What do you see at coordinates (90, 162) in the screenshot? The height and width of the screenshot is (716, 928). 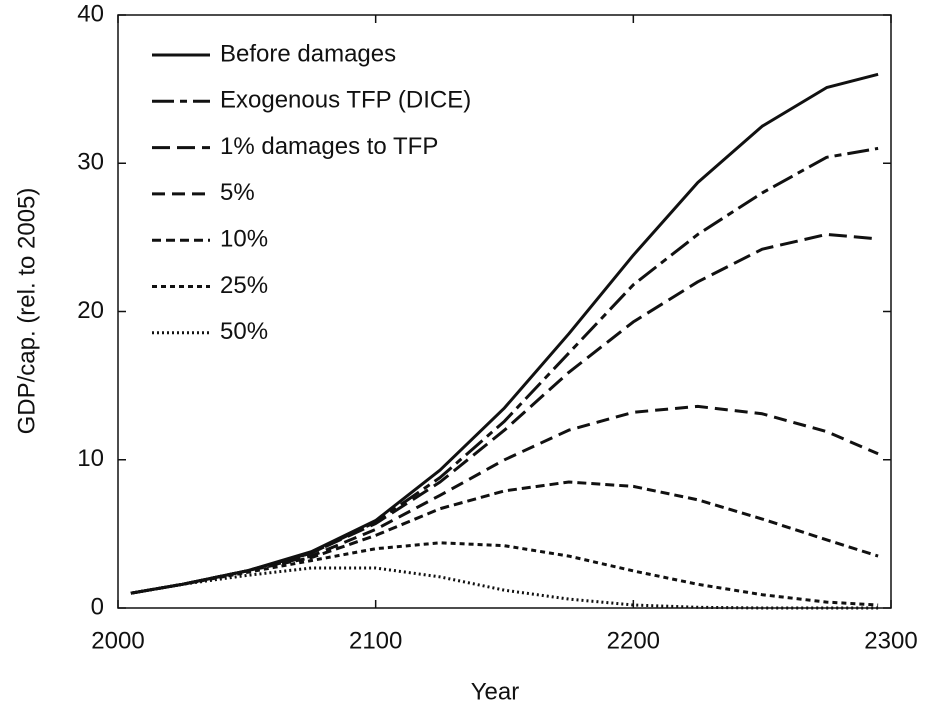 I see `y-tick-label: 30` at bounding box center [90, 162].